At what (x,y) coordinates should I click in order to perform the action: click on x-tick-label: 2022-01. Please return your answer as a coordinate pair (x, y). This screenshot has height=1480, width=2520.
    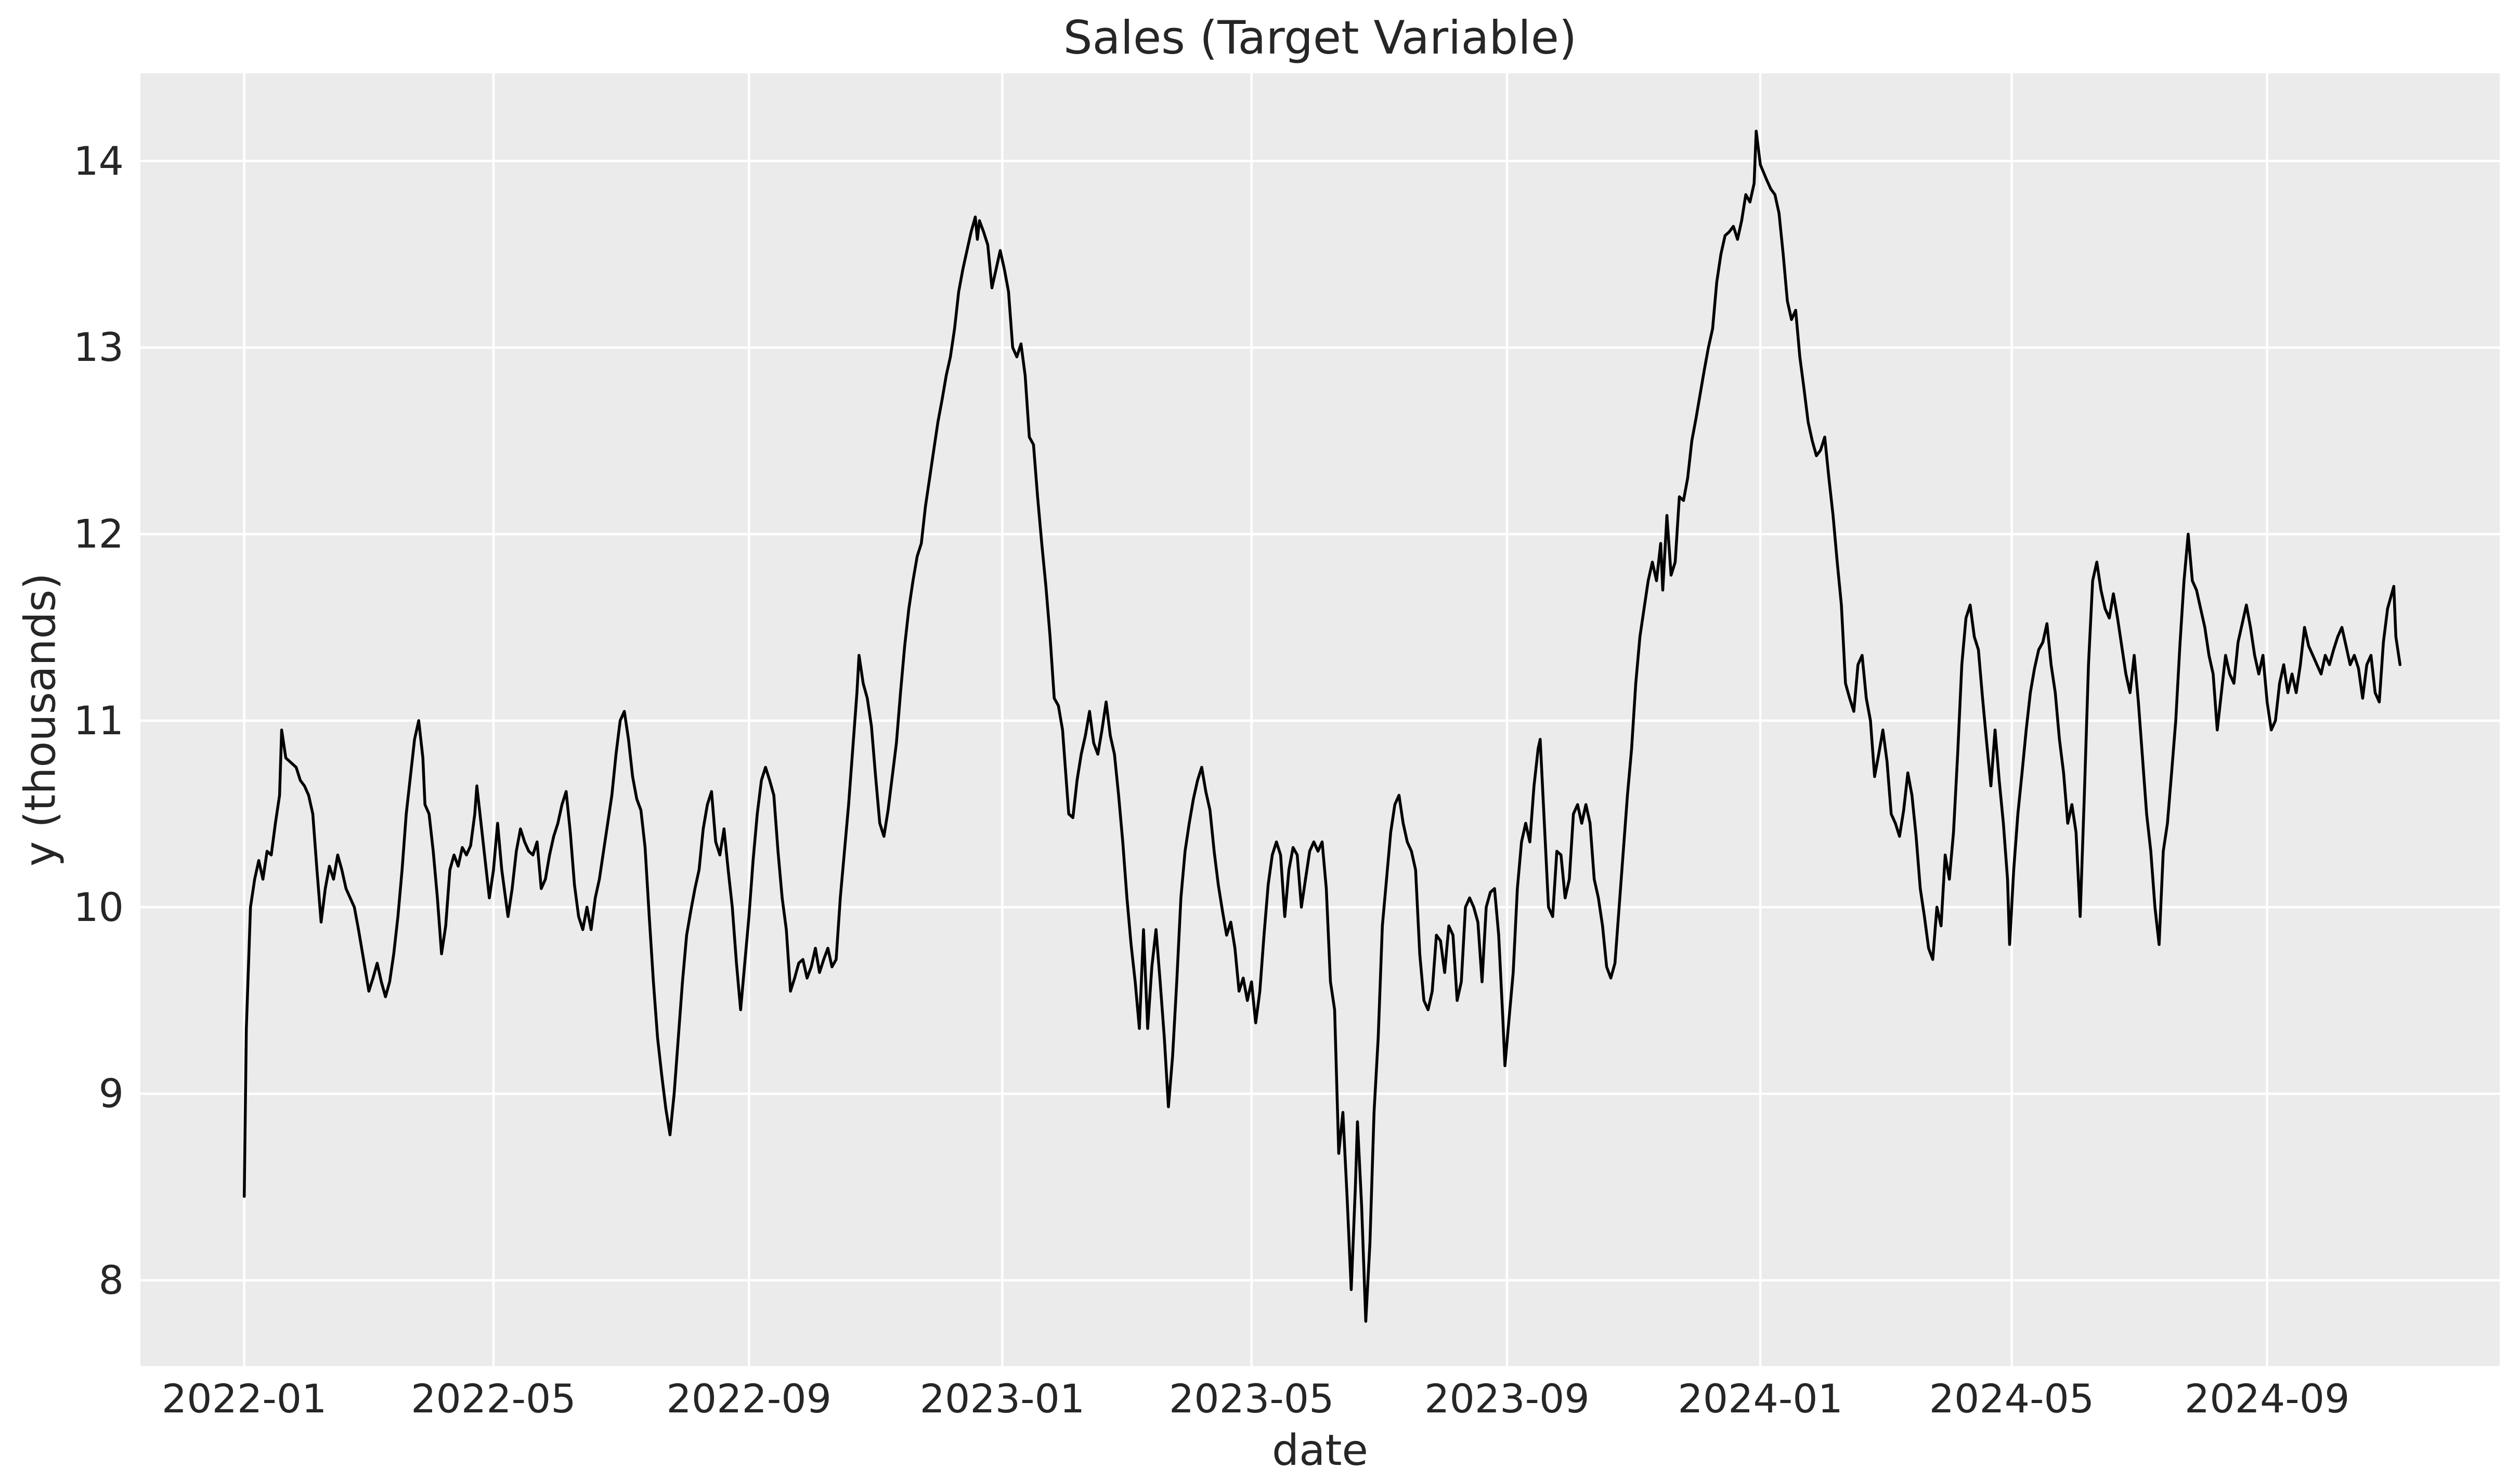
    Looking at the image, I should click on (244, 1398).